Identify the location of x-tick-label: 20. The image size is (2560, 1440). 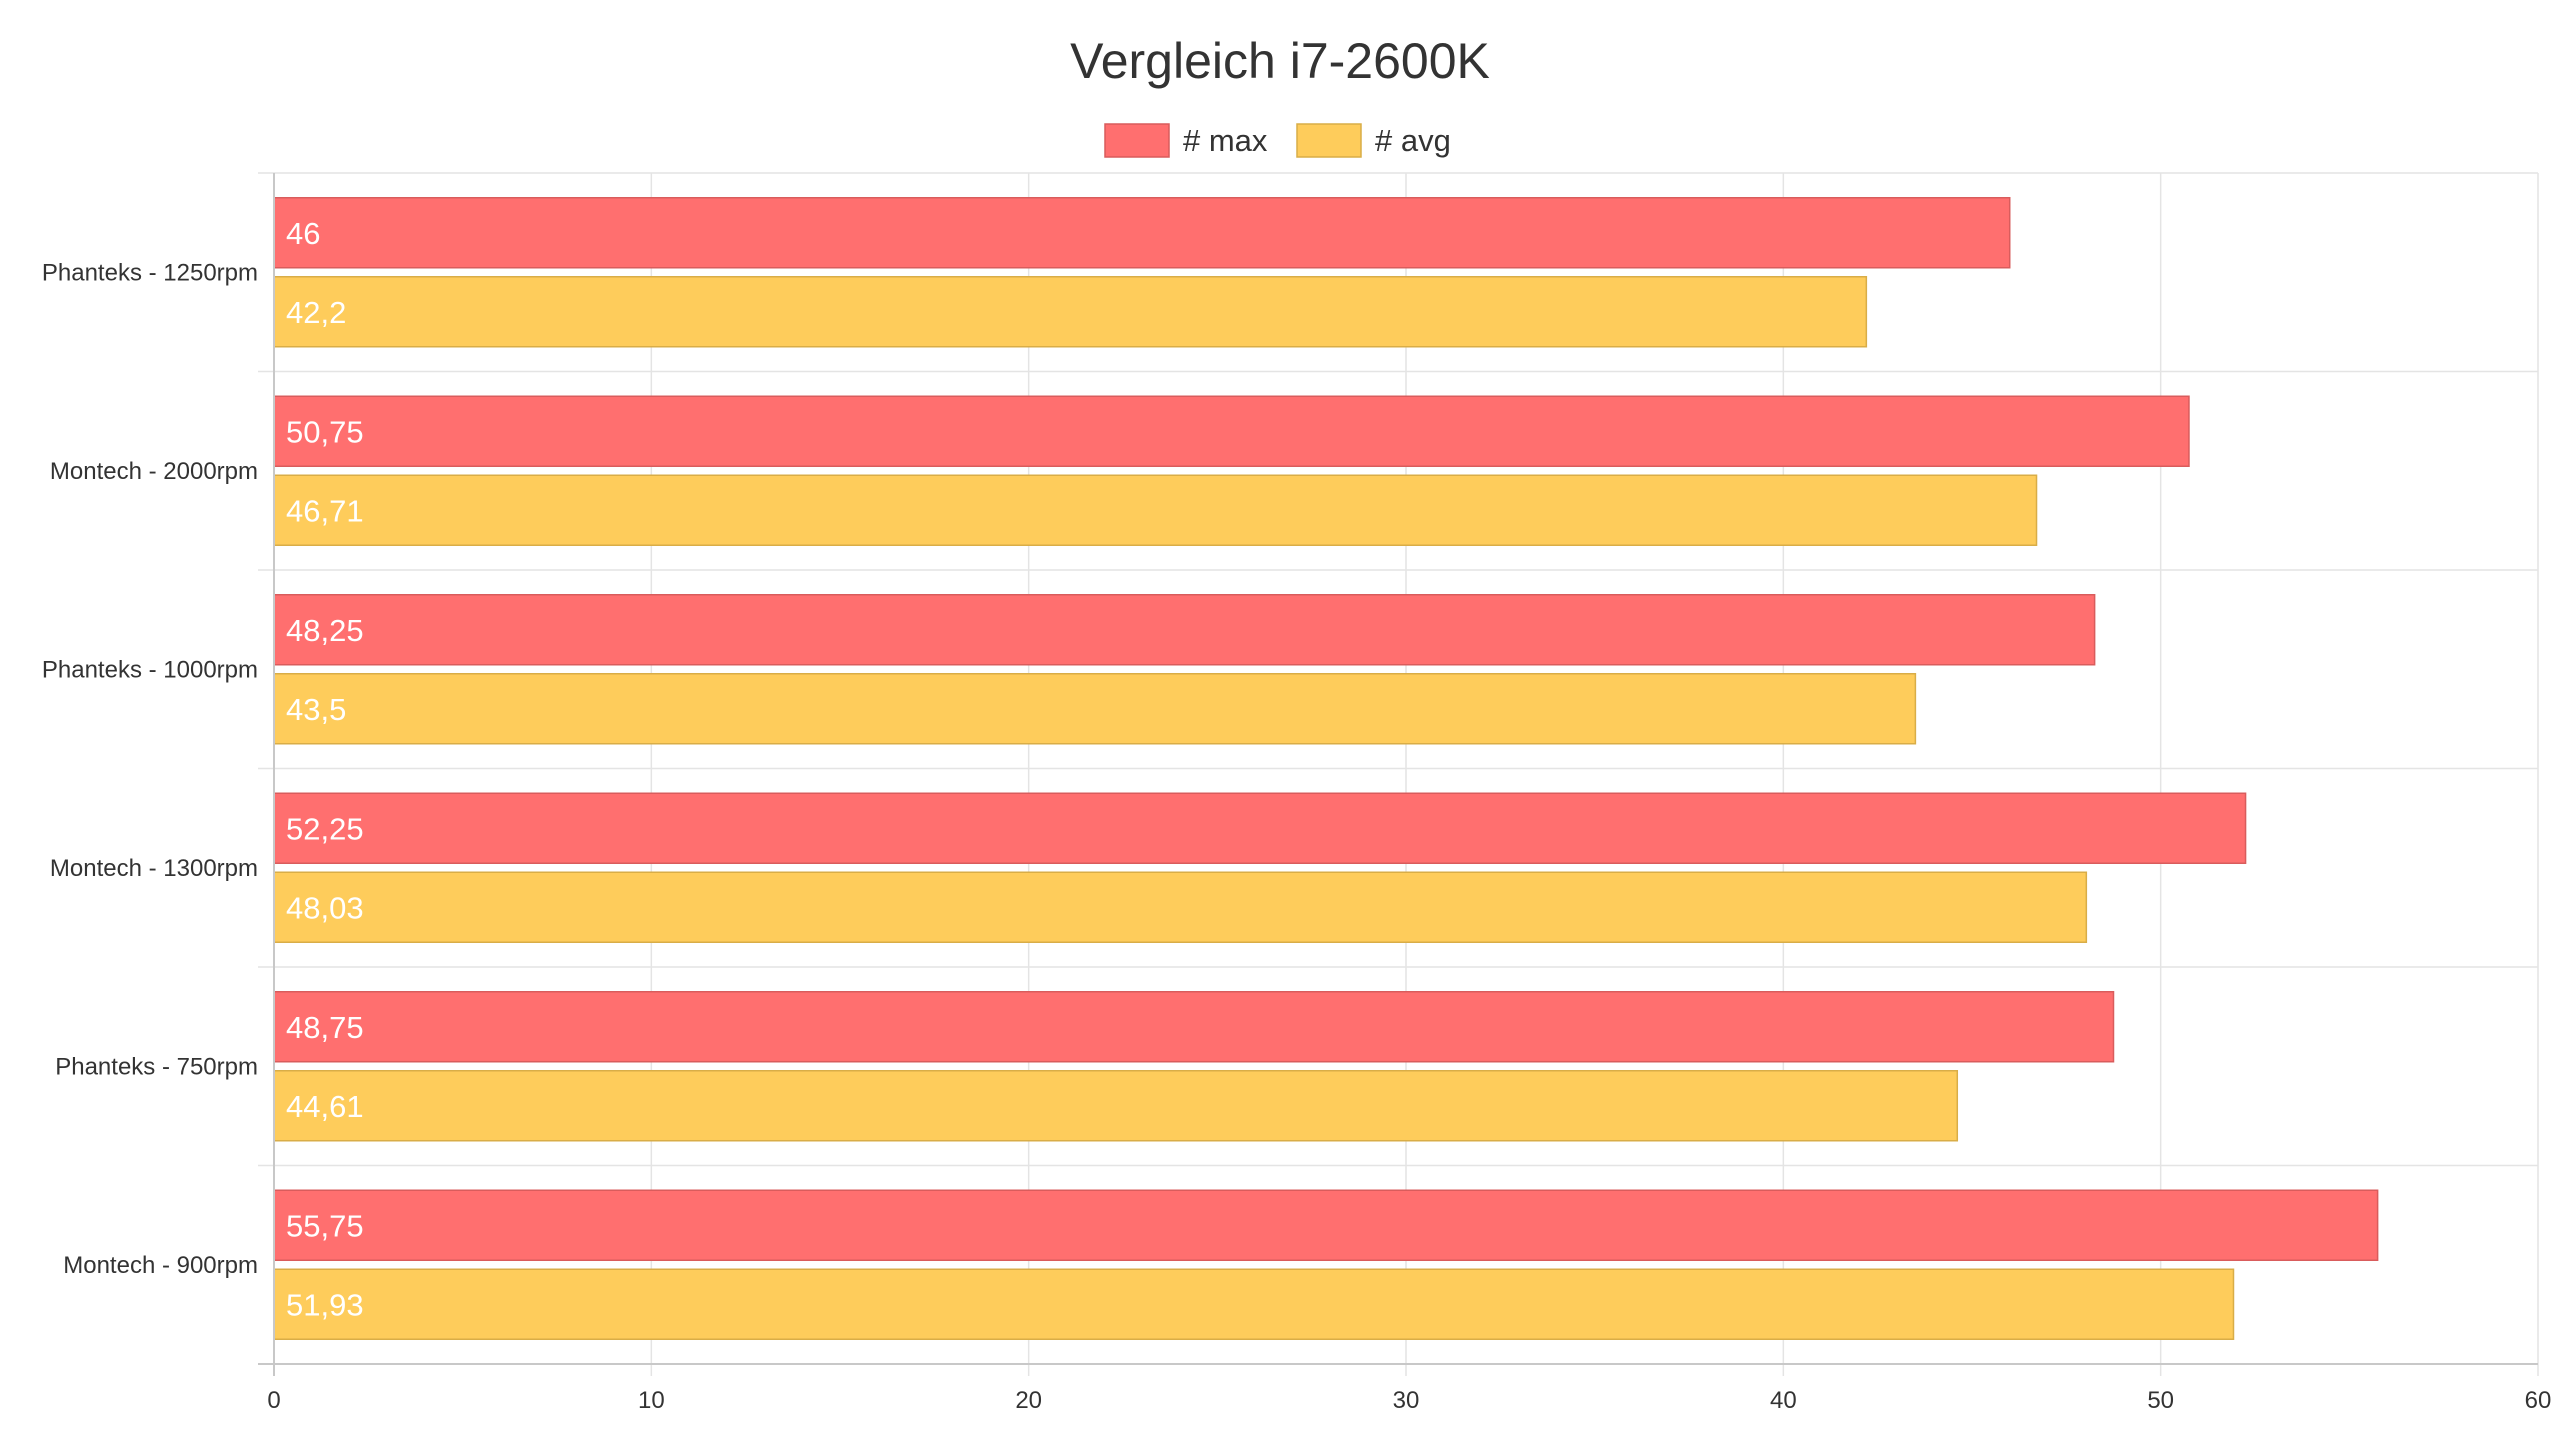
(1028, 1400).